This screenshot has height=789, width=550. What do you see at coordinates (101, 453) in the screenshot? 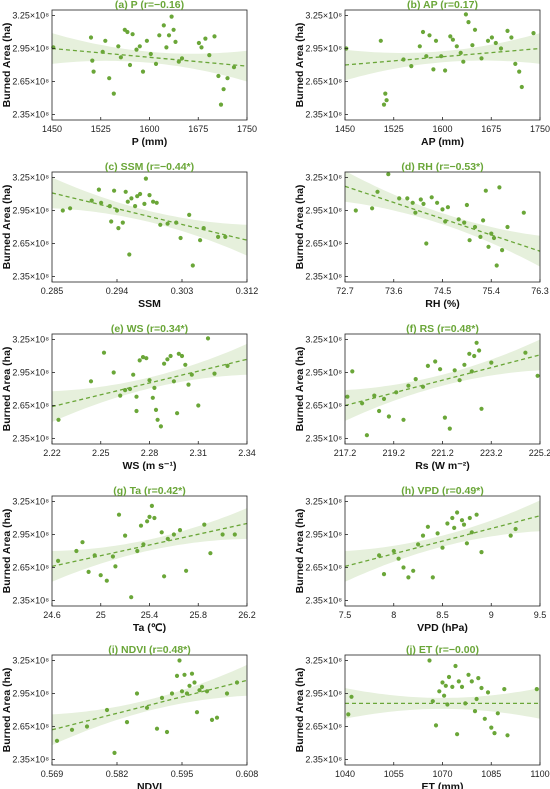
I see `x-tick-label: 2.25` at bounding box center [101, 453].